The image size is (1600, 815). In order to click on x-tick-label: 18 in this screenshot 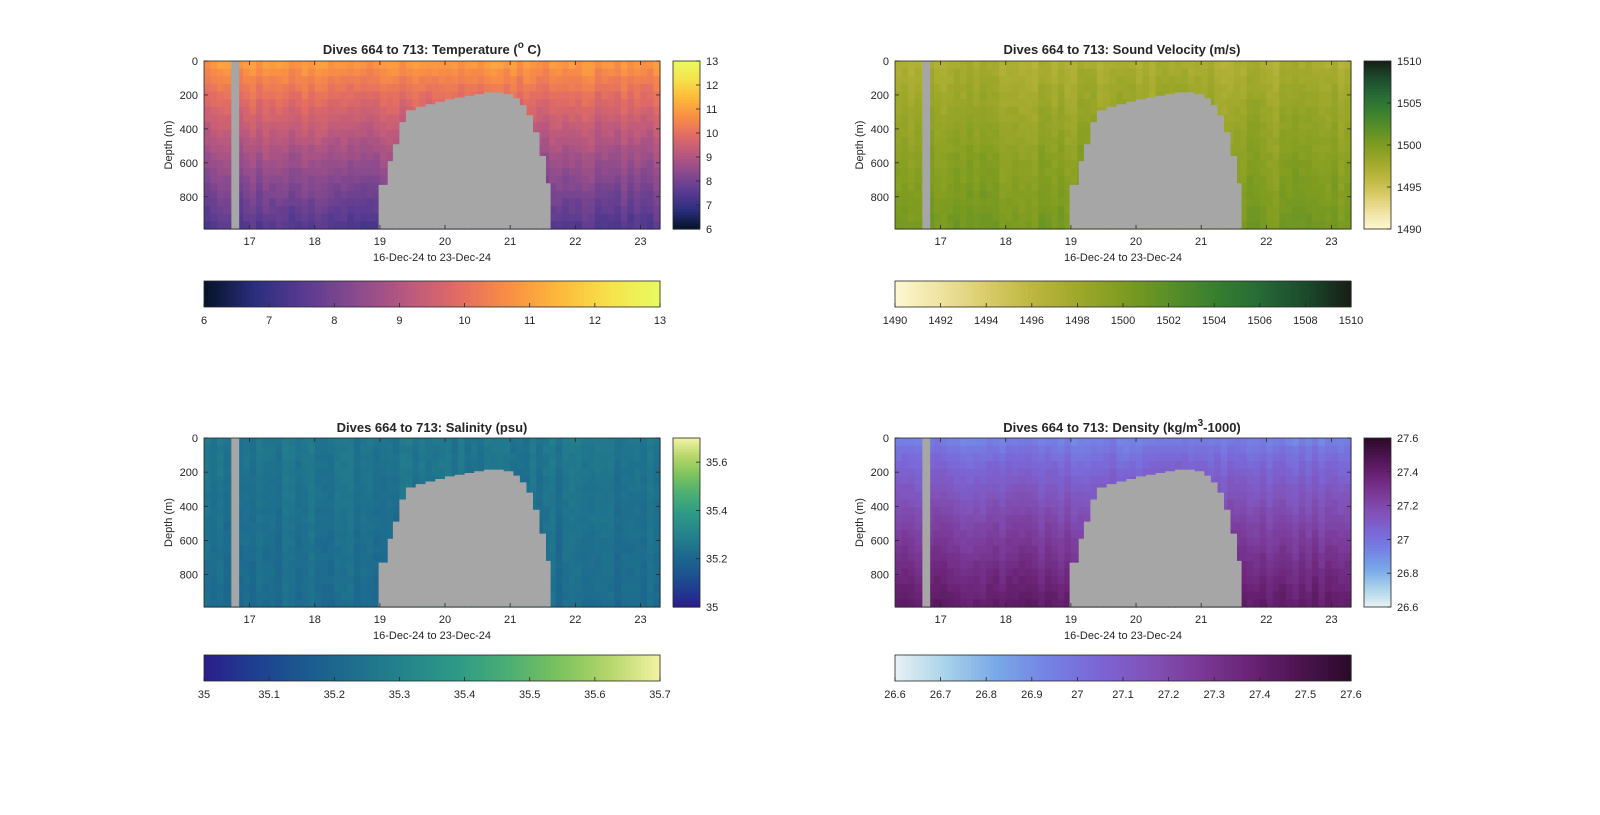, I will do `click(1006, 242)`.